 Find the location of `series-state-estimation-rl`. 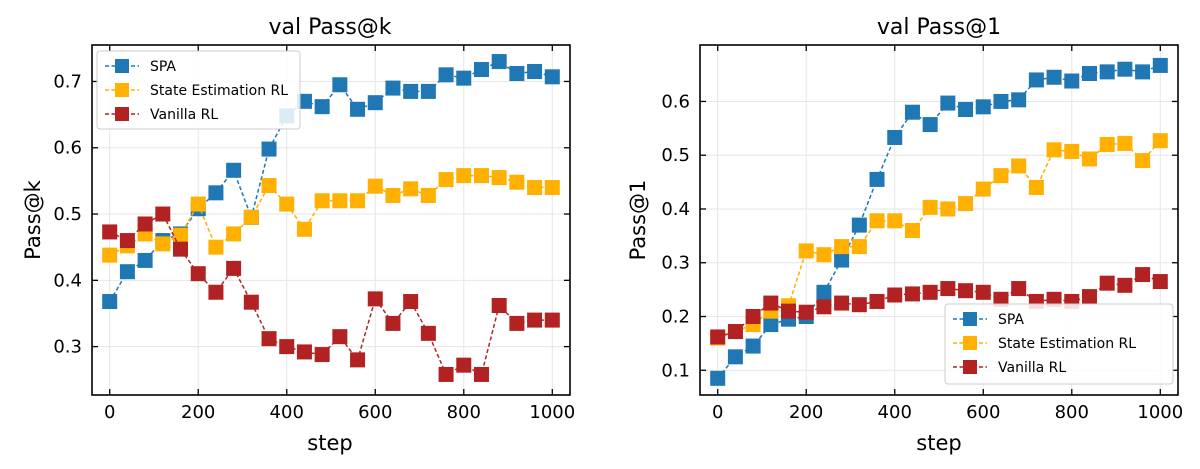

series-state-estimation-rl is located at coordinates (331, 215).